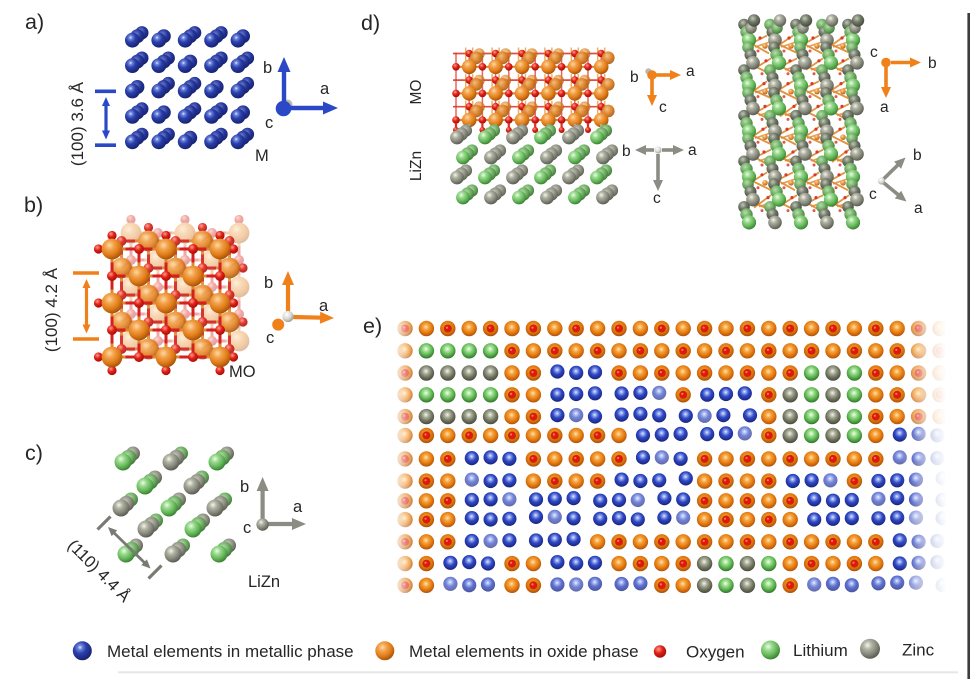  What do you see at coordinates (820, 650) in the screenshot?
I see `svg-text: Lithium` at bounding box center [820, 650].